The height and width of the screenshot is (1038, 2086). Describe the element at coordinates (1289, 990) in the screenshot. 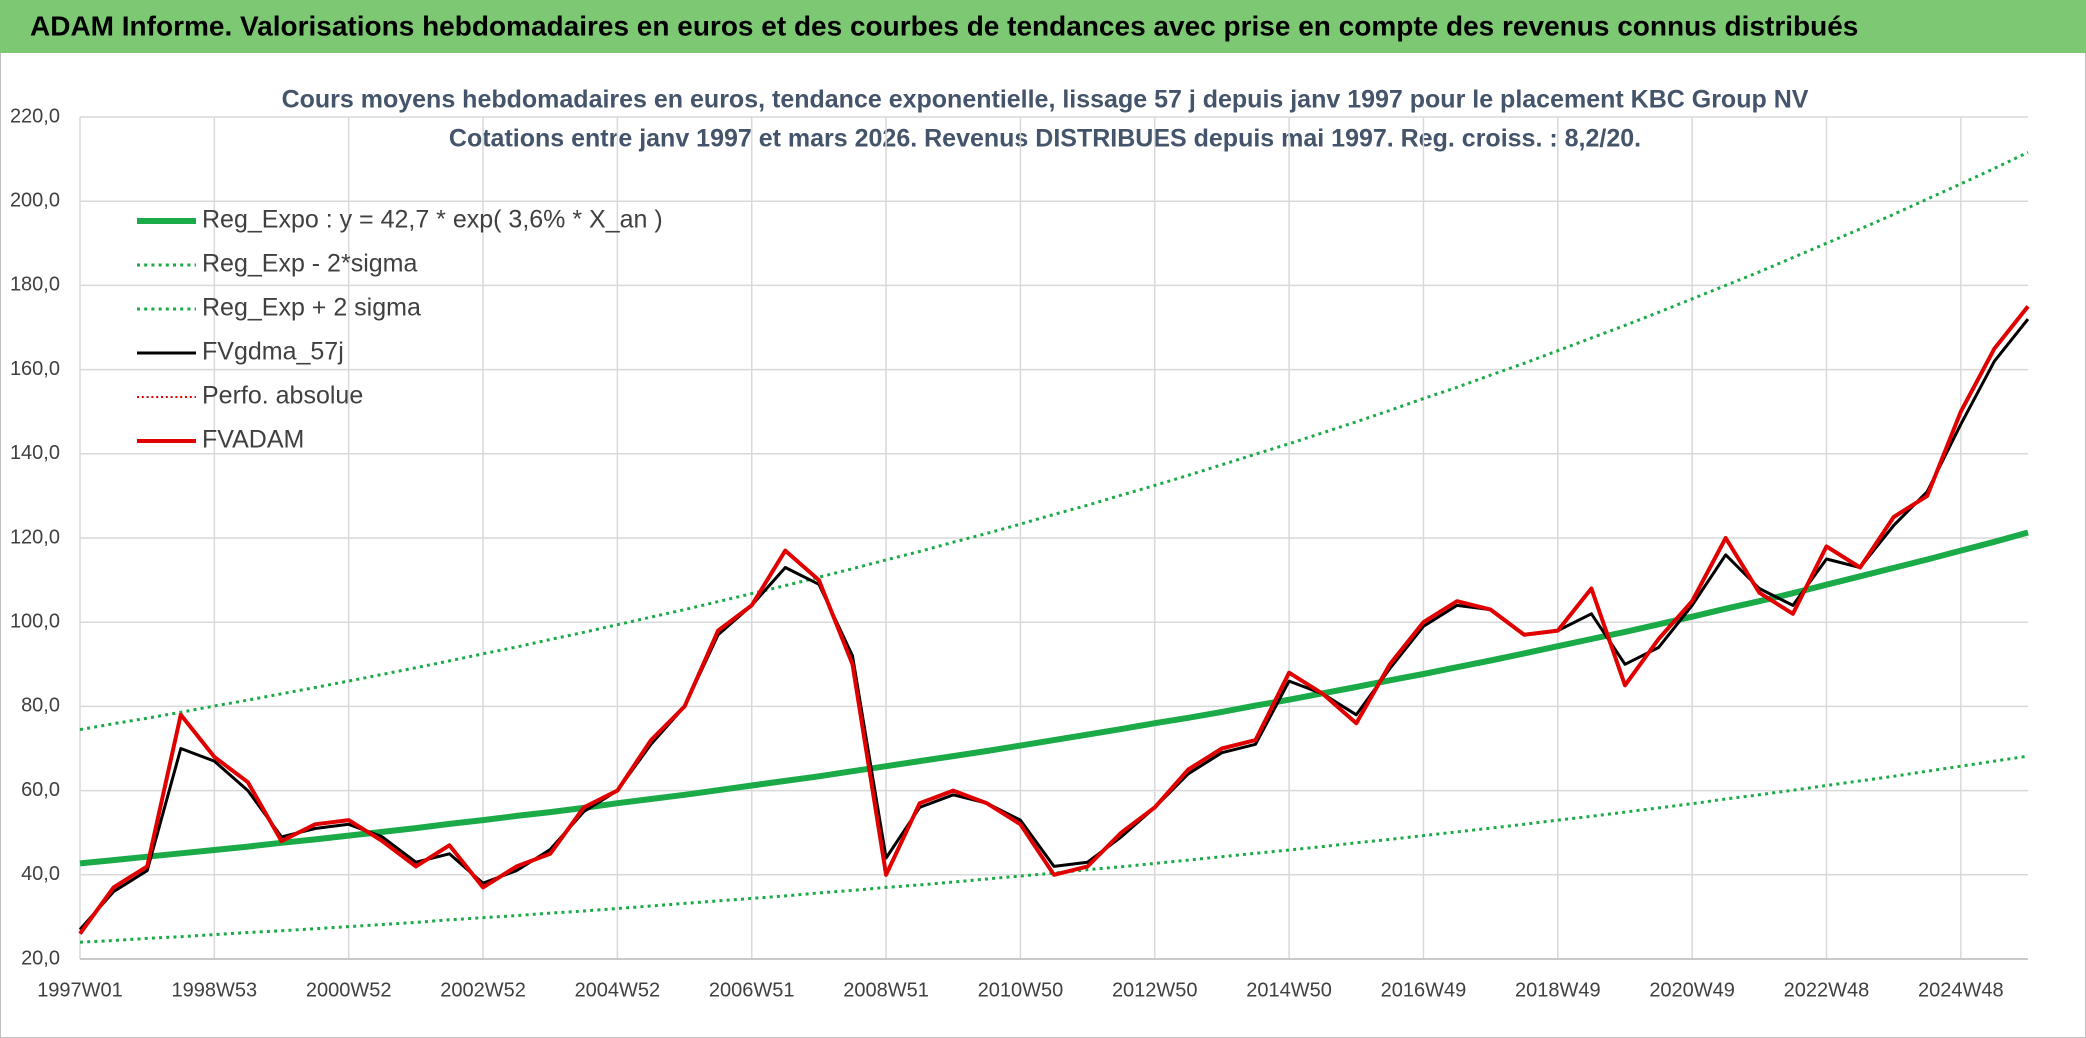

I see `x-tick-label: 2014W50` at that location.